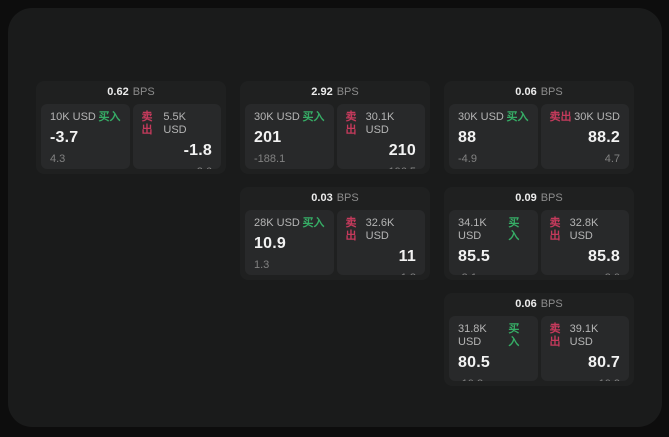  What do you see at coordinates (604, 256) in the screenshot?
I see `sell-price: 85.8` at bounding box center [604, 256].